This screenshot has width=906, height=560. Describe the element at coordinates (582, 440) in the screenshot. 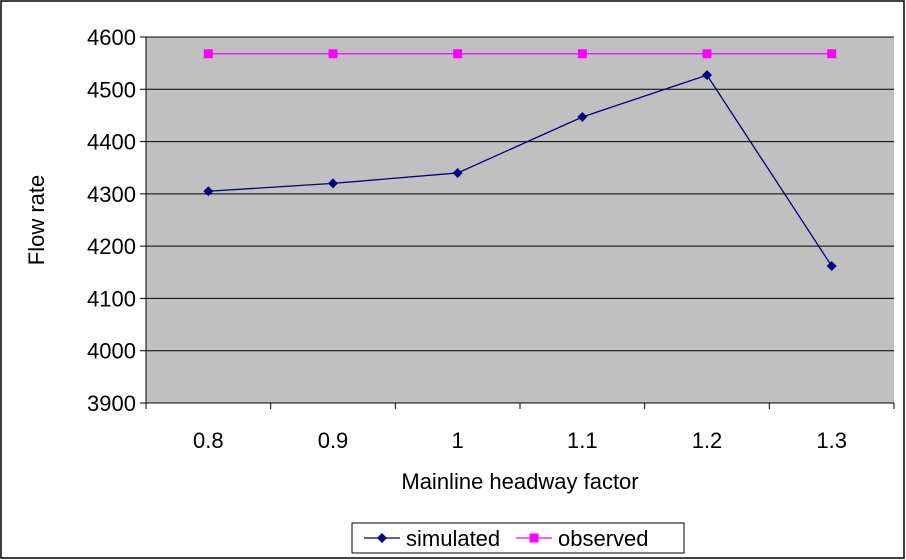

I see `x-tick-label: 1.1` at that location.